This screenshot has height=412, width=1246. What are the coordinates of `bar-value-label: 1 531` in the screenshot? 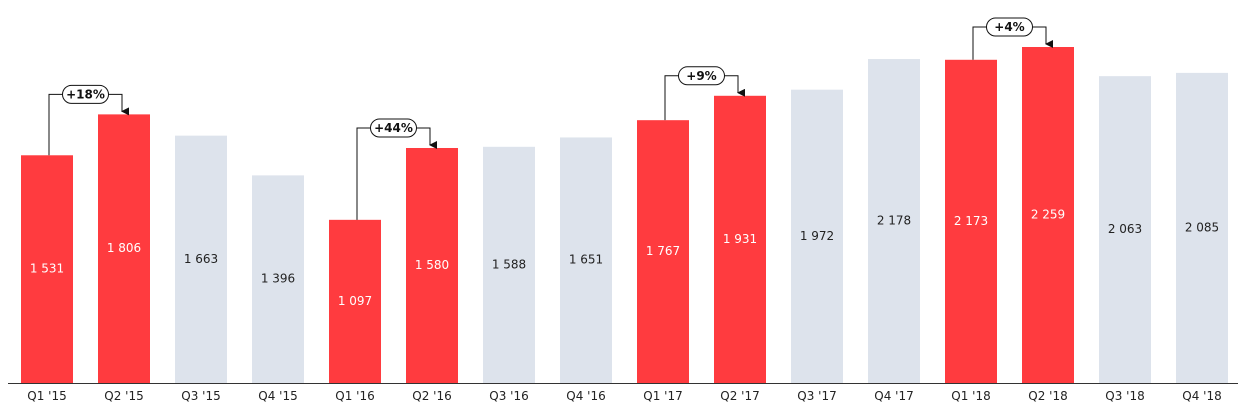 It's located at (47, 269).